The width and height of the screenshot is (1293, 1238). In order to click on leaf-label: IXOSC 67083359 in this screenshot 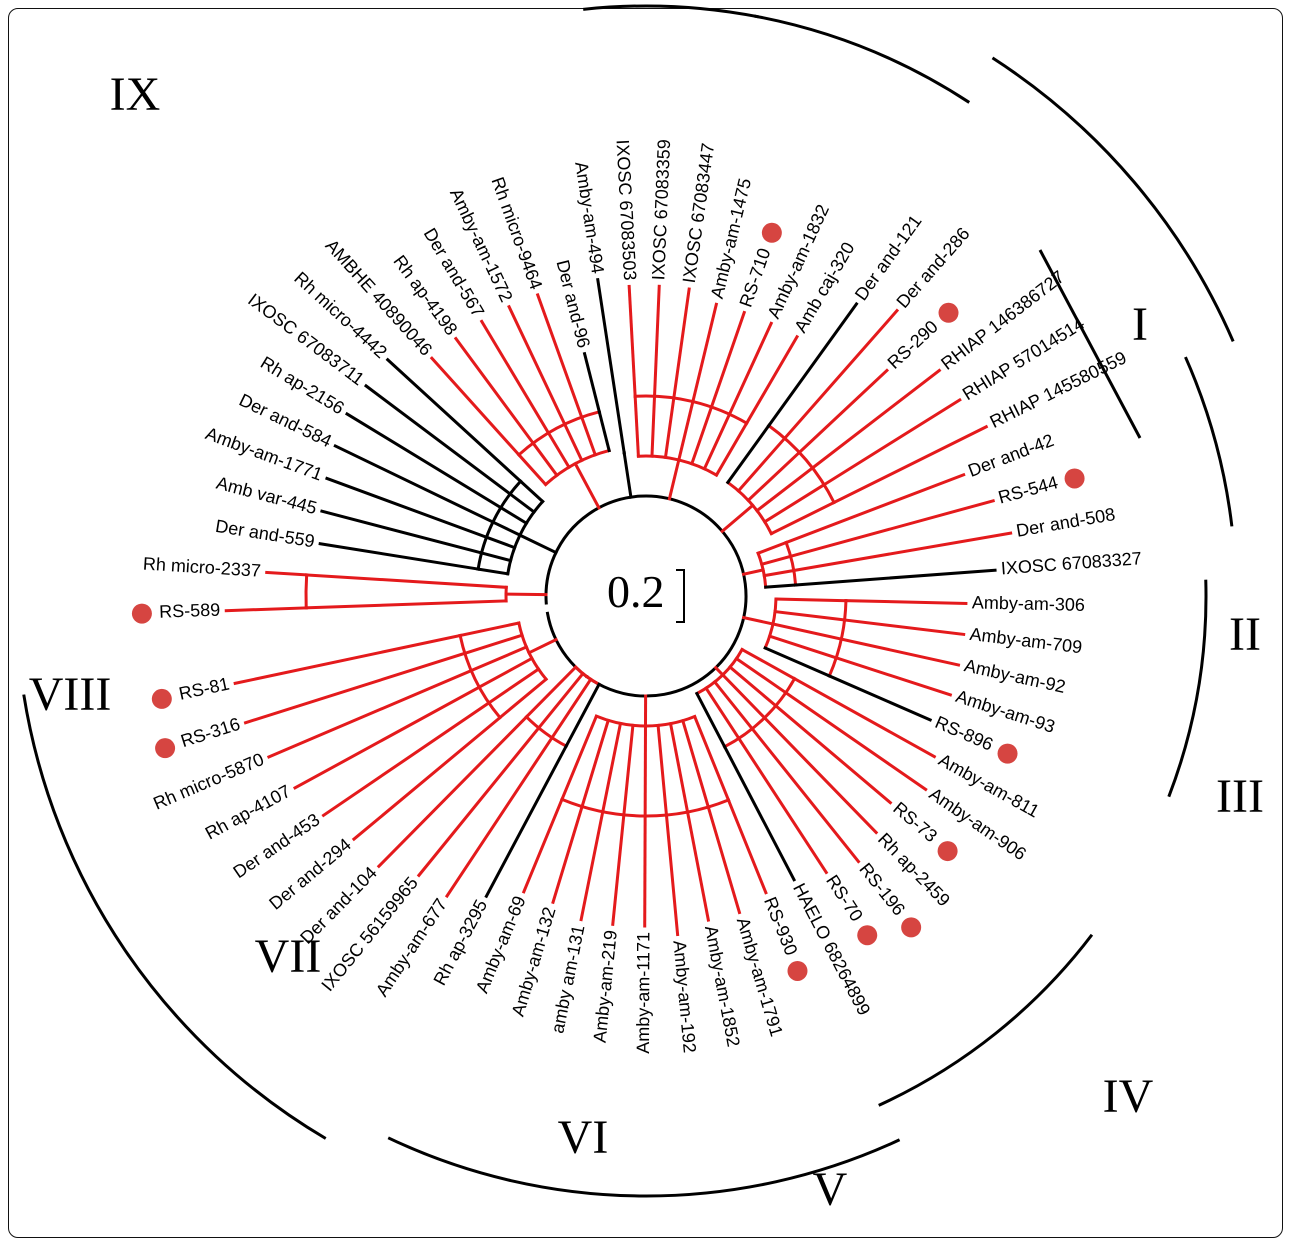, I will do `click(661, 210)`.